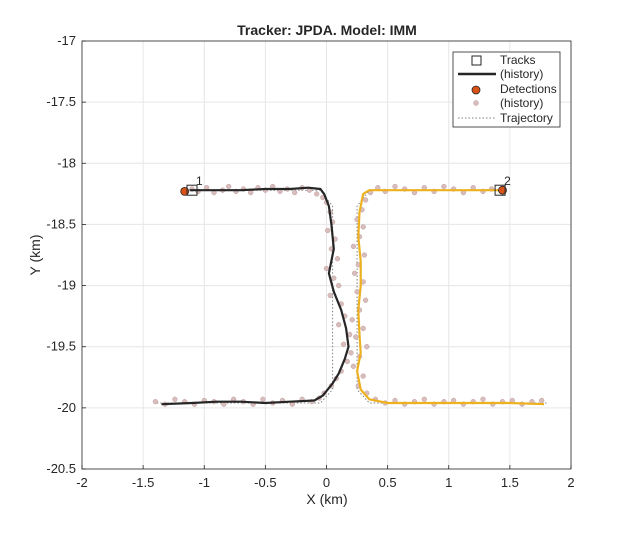  I want to click on x-tick-label: -1, so click(204, 482).